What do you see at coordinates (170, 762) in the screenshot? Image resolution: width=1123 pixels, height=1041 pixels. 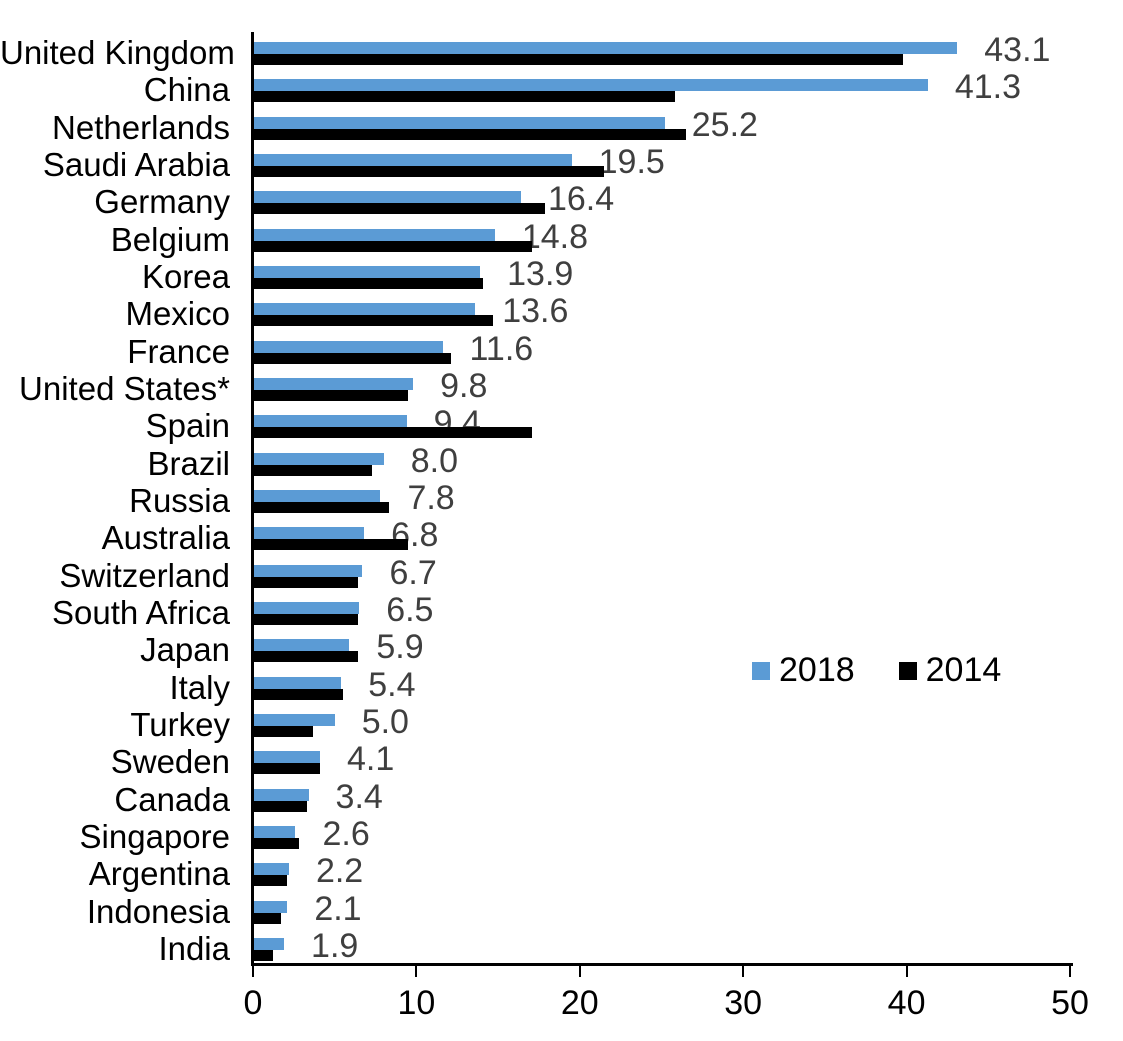 I see `category-label: Sweden` at bounding box center [170, 762].